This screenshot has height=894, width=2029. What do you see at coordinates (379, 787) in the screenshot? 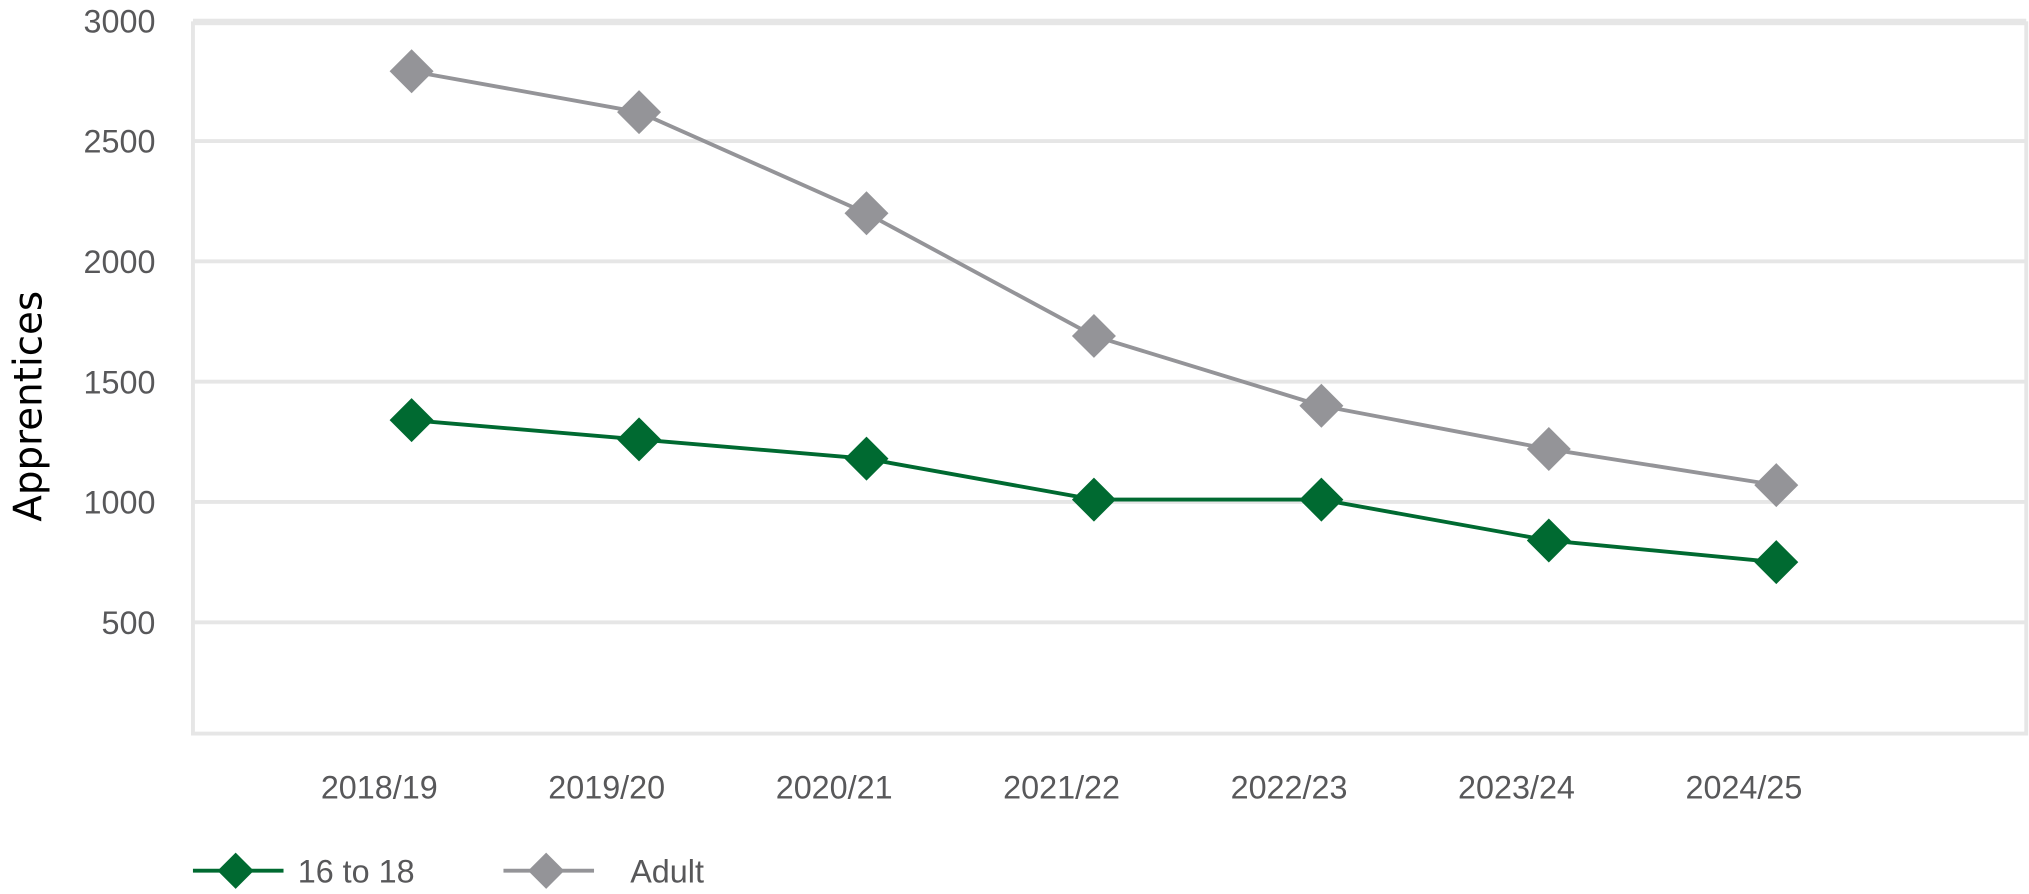
I see `x-tick-label: 2018/19` at bounding box center [379, 787].